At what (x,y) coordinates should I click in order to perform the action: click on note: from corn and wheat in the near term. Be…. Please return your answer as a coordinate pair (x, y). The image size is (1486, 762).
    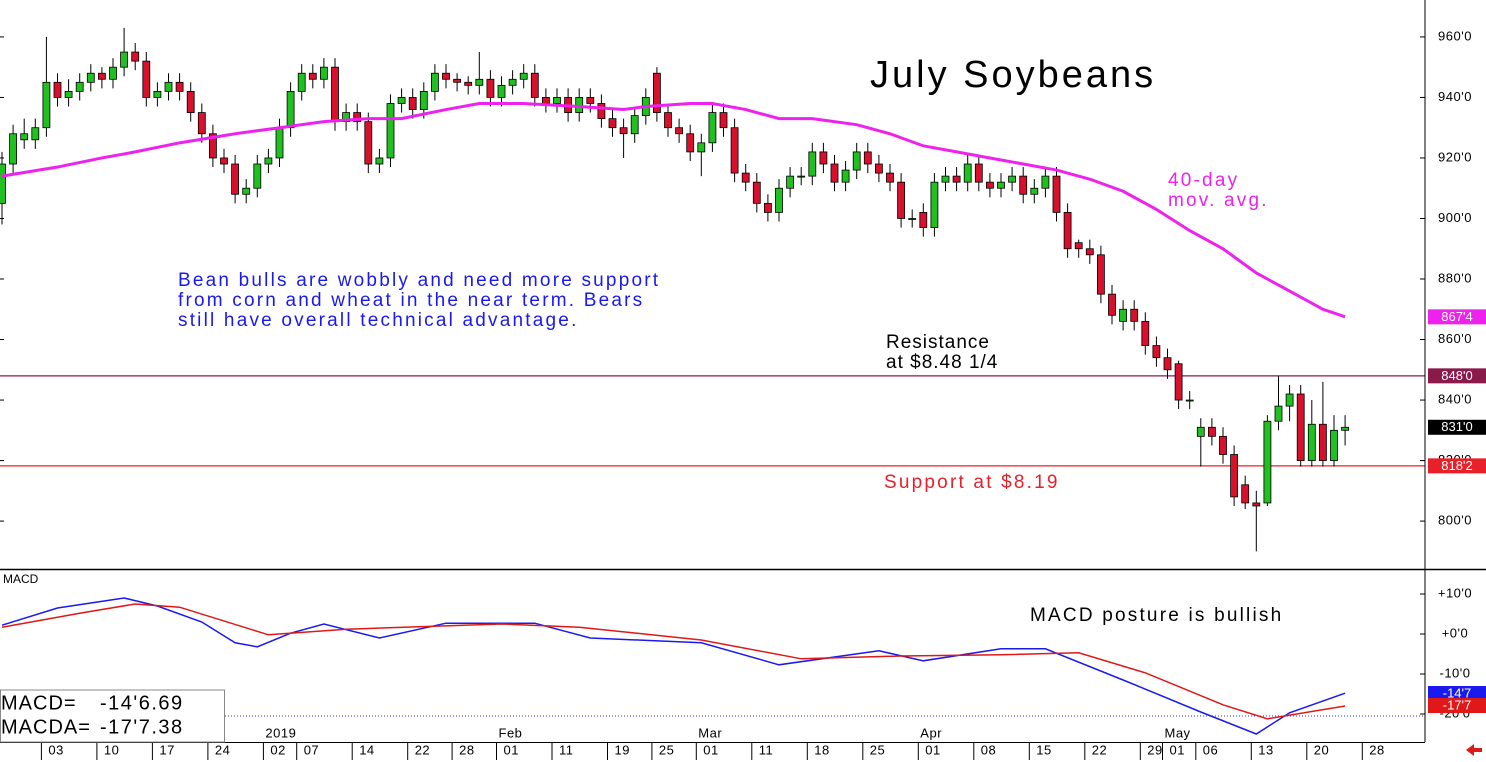
    Looking at the image, I should click on (411, 300).